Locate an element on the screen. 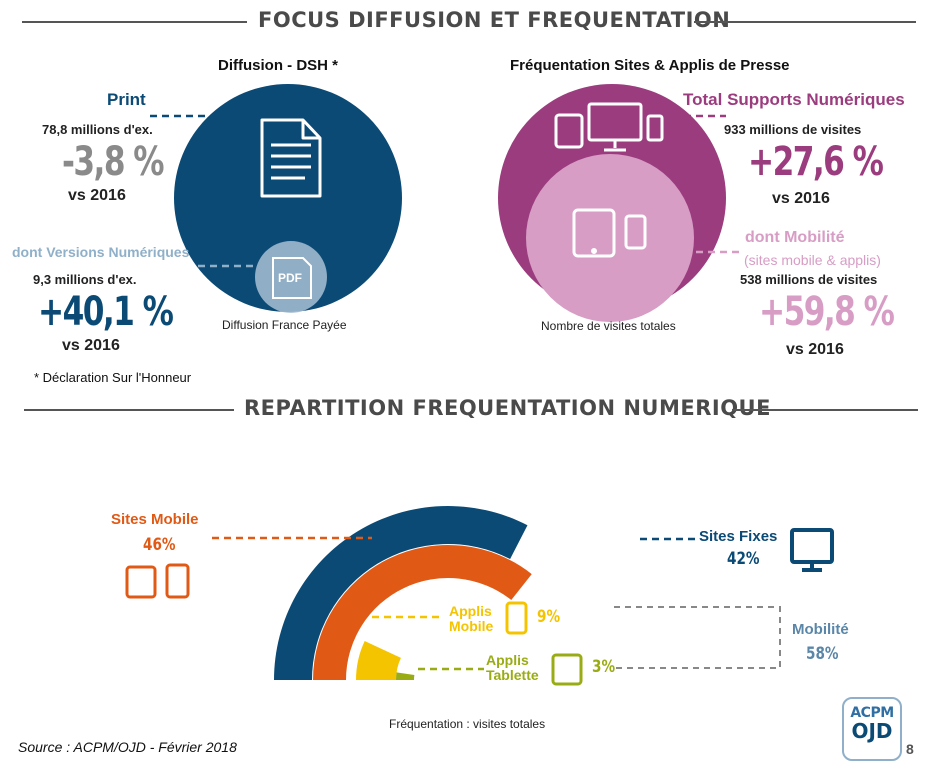  diffusion-circle-caption: Diffusion France Payée is located at coordinates (284, 325).